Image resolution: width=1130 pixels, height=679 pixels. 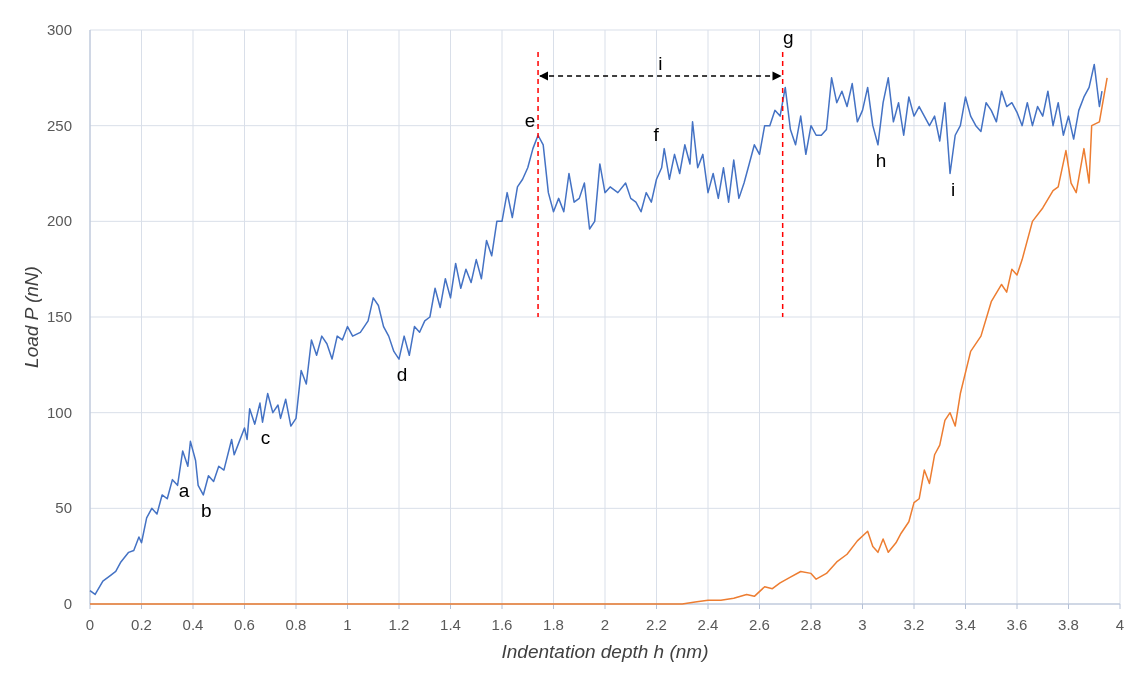 I want to click on annotation: f, so click(x=656, y=134).